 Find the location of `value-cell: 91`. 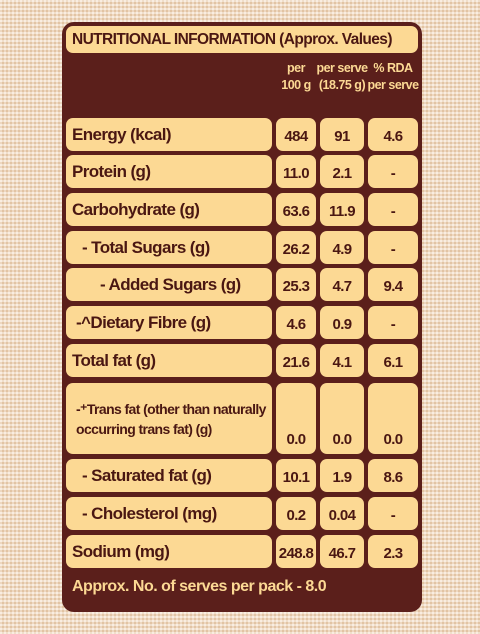

value-cell: 91 is located at coordinates (342, 134).